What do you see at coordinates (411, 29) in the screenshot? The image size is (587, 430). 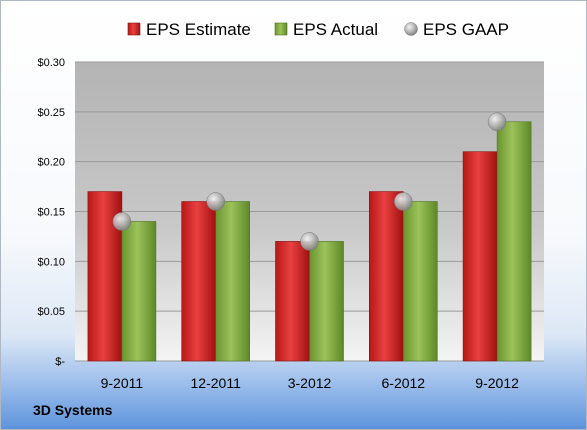 I see `legend-gaap-swatch` at bounding box center [411, 29].